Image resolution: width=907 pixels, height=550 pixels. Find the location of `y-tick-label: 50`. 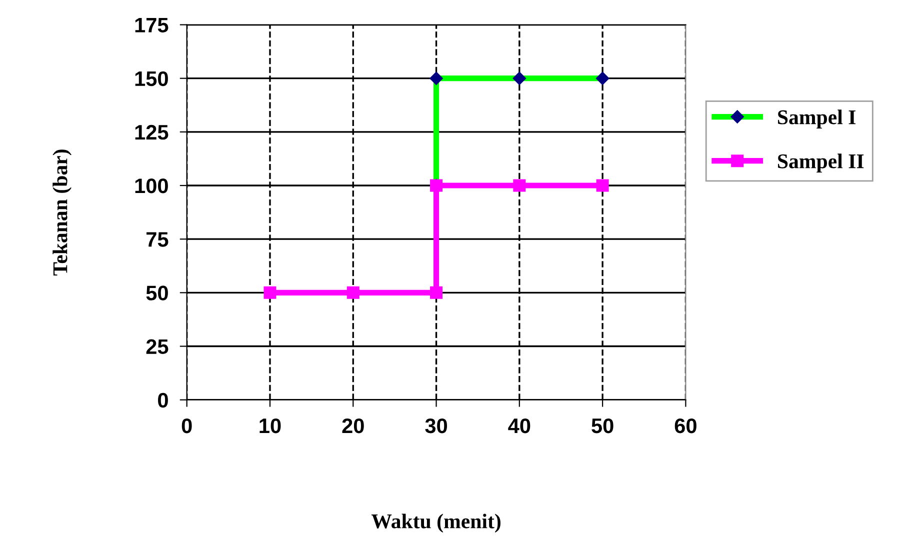

y-tick-label: 50 is located at coordinates (157, 293).